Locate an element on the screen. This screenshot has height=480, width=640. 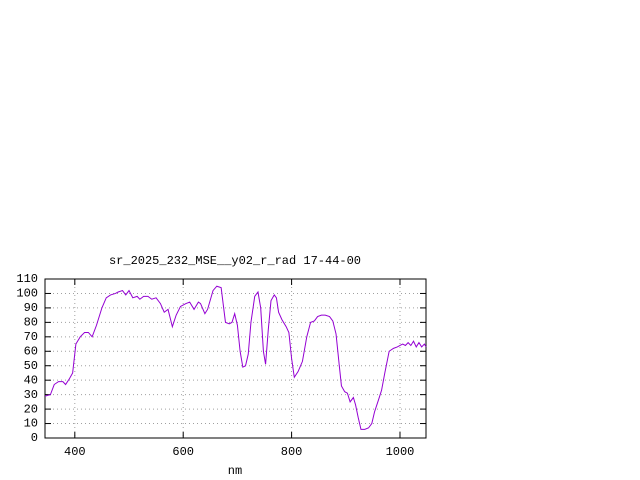
x-tick-label: 400 is located at coordinates (75, 452).